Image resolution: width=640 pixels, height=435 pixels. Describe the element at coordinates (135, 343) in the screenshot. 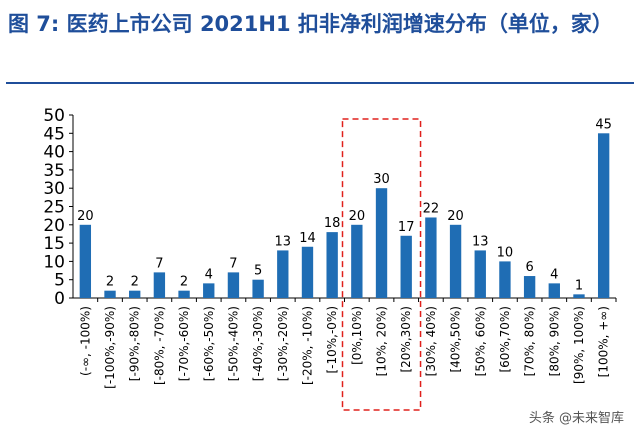

I see `x-tick-label: [-90%,-80%)` at that location.